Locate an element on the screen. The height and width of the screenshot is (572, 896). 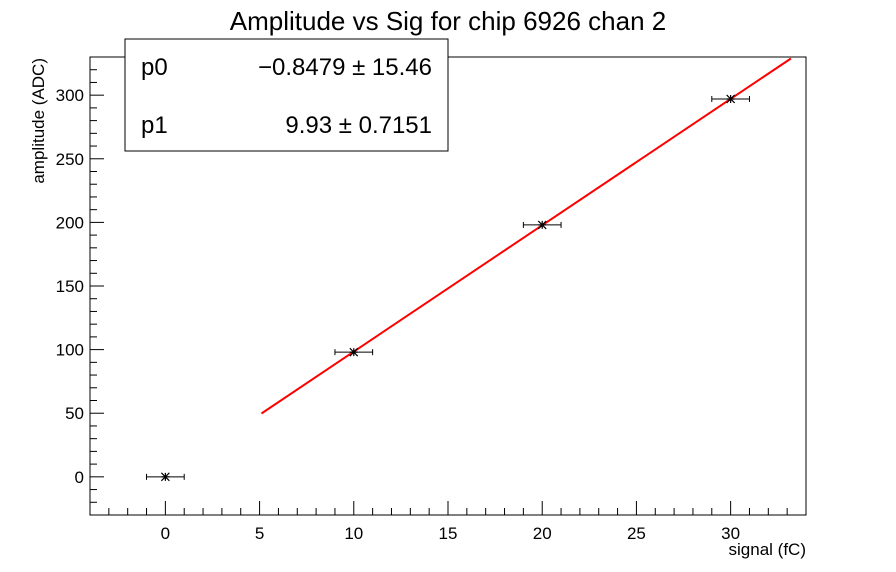
y-axis-title: amplitude (ADC) is located at coordinates (38, 121).